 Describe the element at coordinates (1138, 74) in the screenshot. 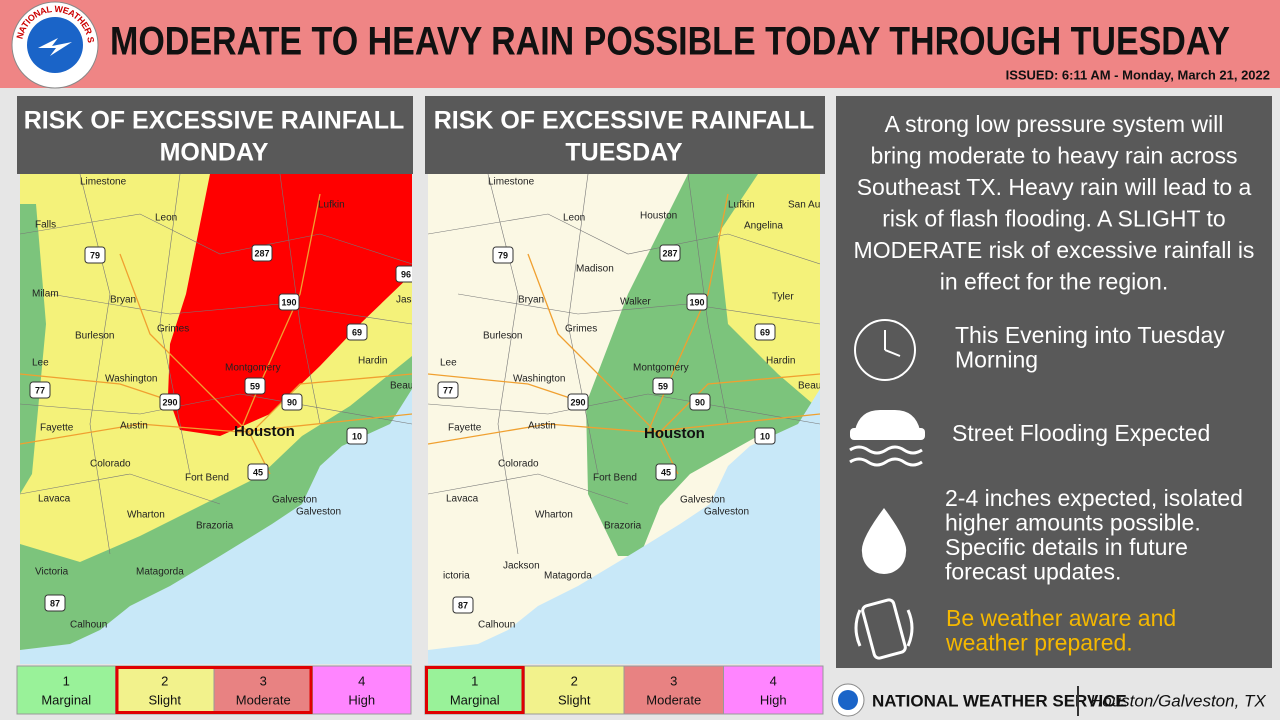

I see `issued: ISSUED: 6:11 AM - Monday, March 21, 2022` at that location.